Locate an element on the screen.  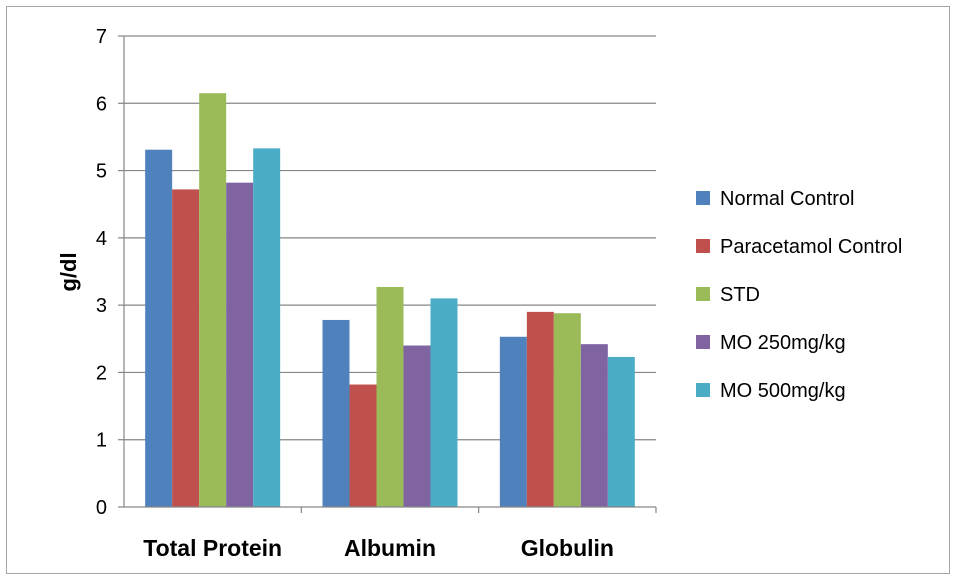
y-tick-label: 3 is located at coordinates (101, 306).